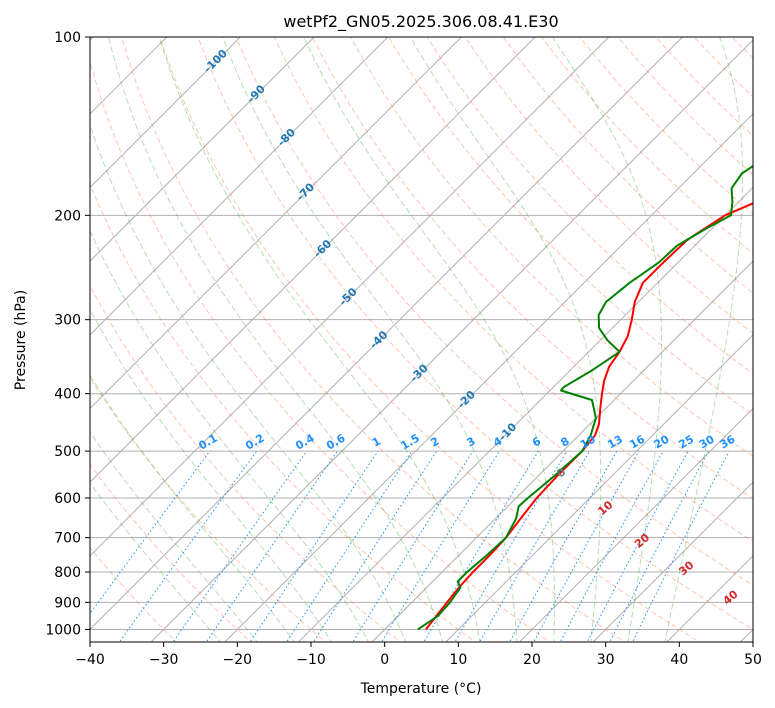  What do you see at coordinates (67, 38) in the screenshot?
I see `y-tick-label: 100` at bounding box center [67, 38].